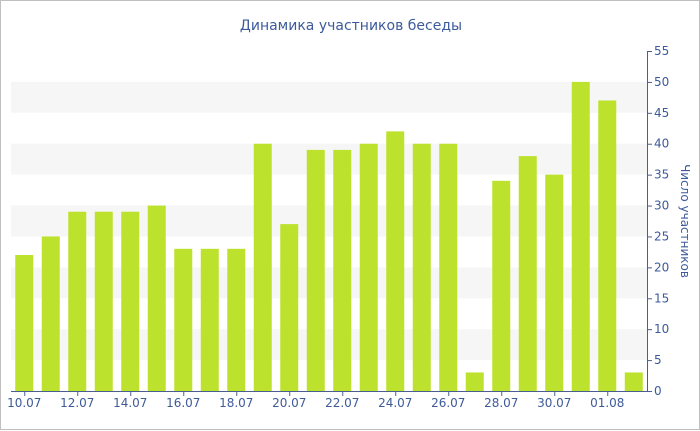  What do you see at coordinates (661, 175) in the screenshot?
I see `y-tick-label: 35` at bounding box center [661, 175].